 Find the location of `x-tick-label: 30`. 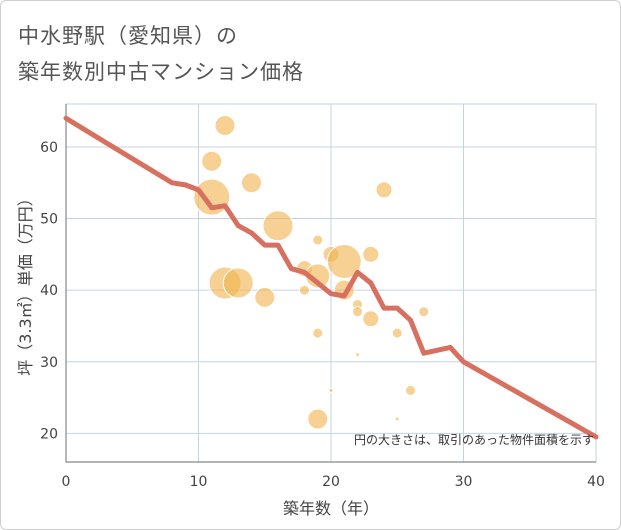

x-tick-label: 30 is located at coordinates (464, 482).